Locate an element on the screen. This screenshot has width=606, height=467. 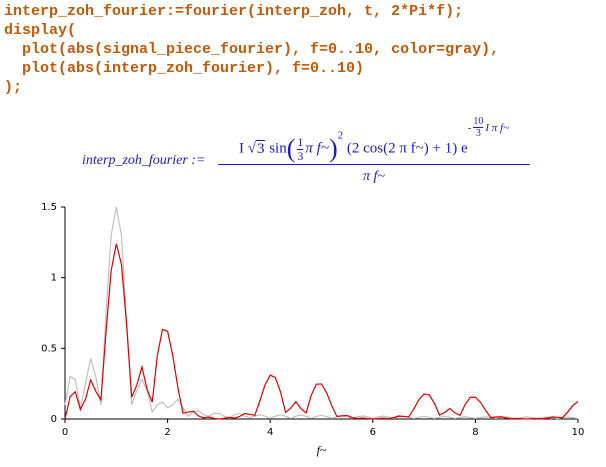
y-tick-label: 0 is located at coordinates (54, 419).